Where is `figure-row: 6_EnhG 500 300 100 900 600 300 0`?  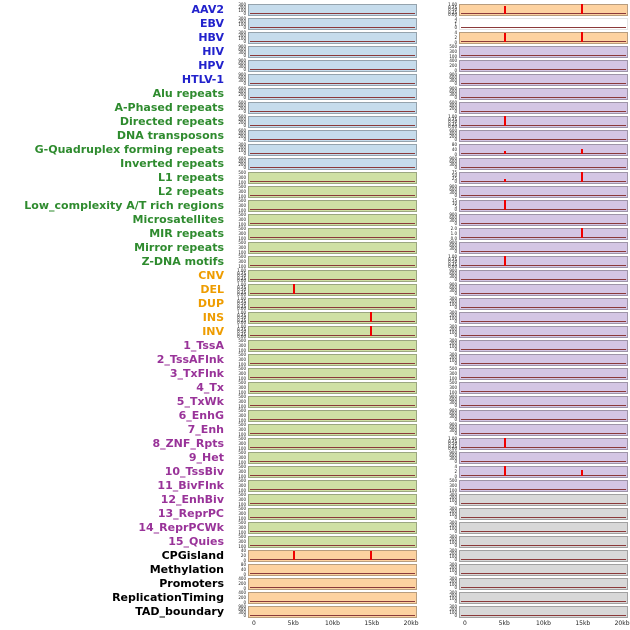 figure-row: 6_EnhG 500 300 100 900 600 300 0 is located at coordinates (316, 416).